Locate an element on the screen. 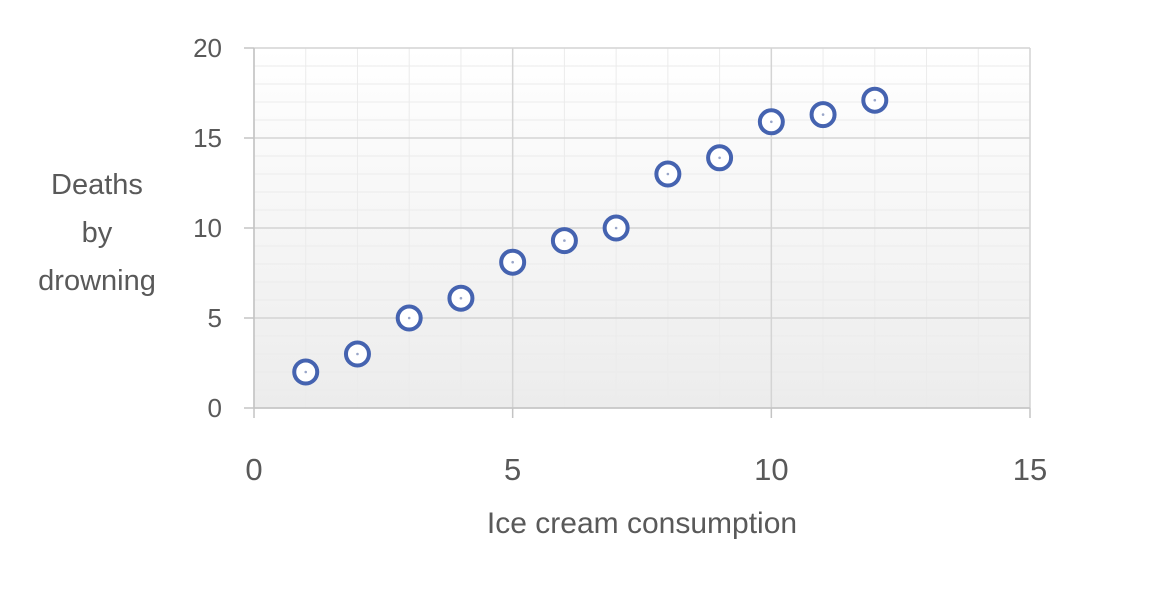 This screenshot has height=607, width=1150. y-axis-title-line-1: Deaths is located at coordinates (97, 185).